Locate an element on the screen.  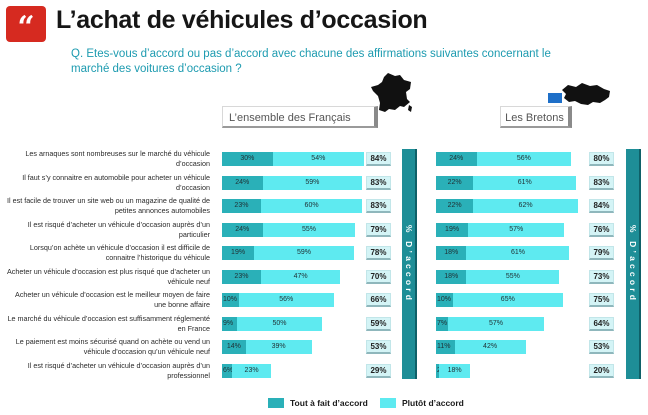
stacked-bar-bretons: 22% 62% is located at coordinates (507, 206).